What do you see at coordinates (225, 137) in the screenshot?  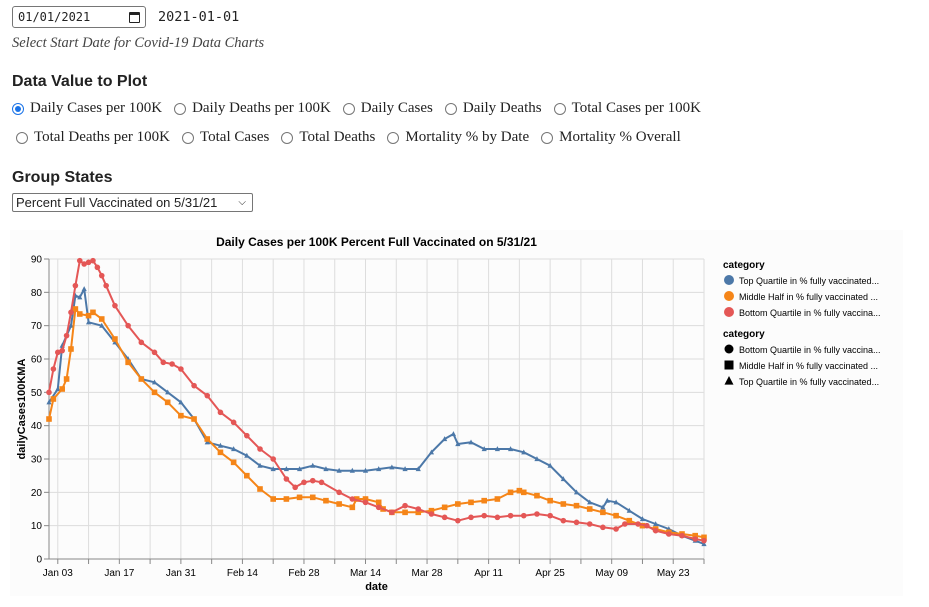 I see `data-value-option: Total Cases` at bounding box center [225, 137].